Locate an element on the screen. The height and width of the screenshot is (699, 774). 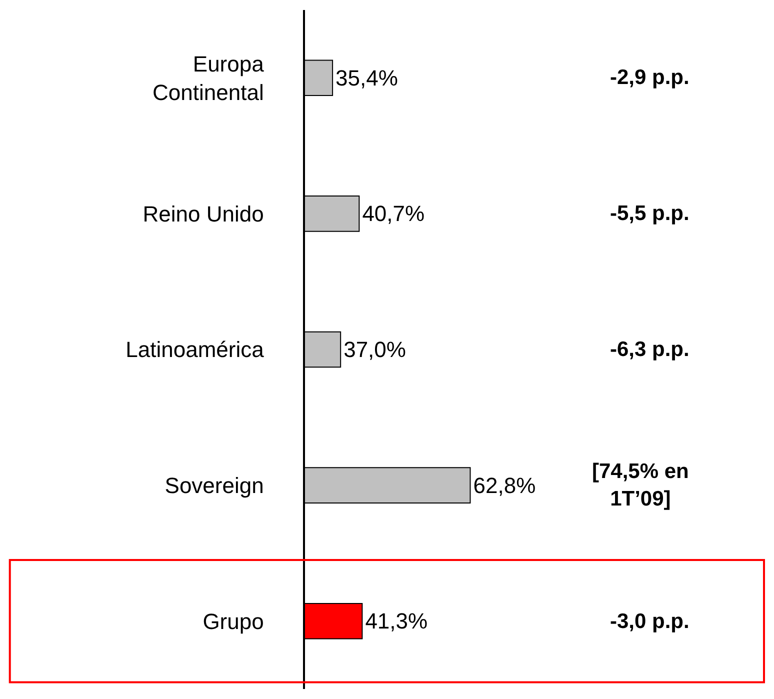
text: -5,5 p.p. is located at coordinates (650, 213).